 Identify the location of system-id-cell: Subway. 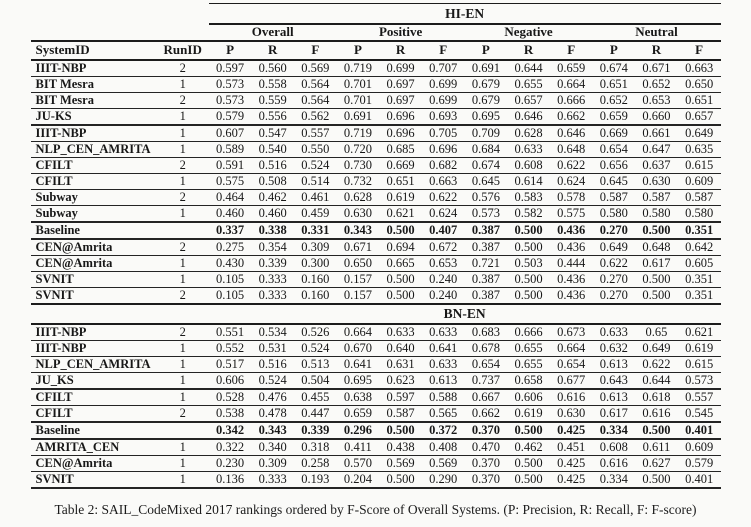
(93, 197).